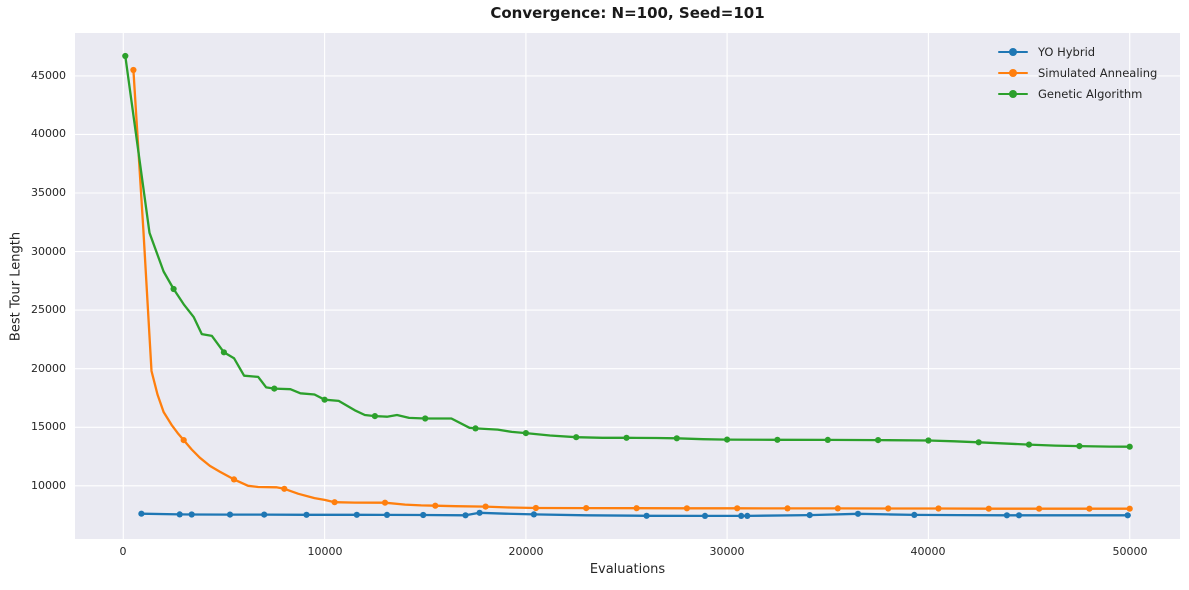 The image size is (1189, 590). Describe the element at coordinates (16, 286) in the screenshot. I see `y-axis-label: Best Tour Length` at that location.